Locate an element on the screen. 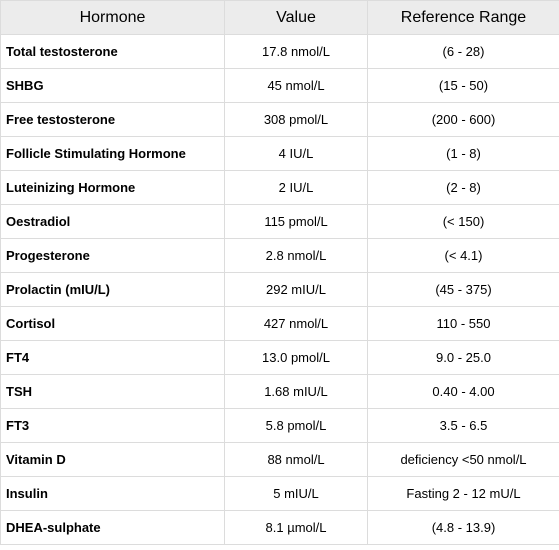 The image size is (559, 550). header-reference-range: Reference Range is located at coordinates (463, 17).